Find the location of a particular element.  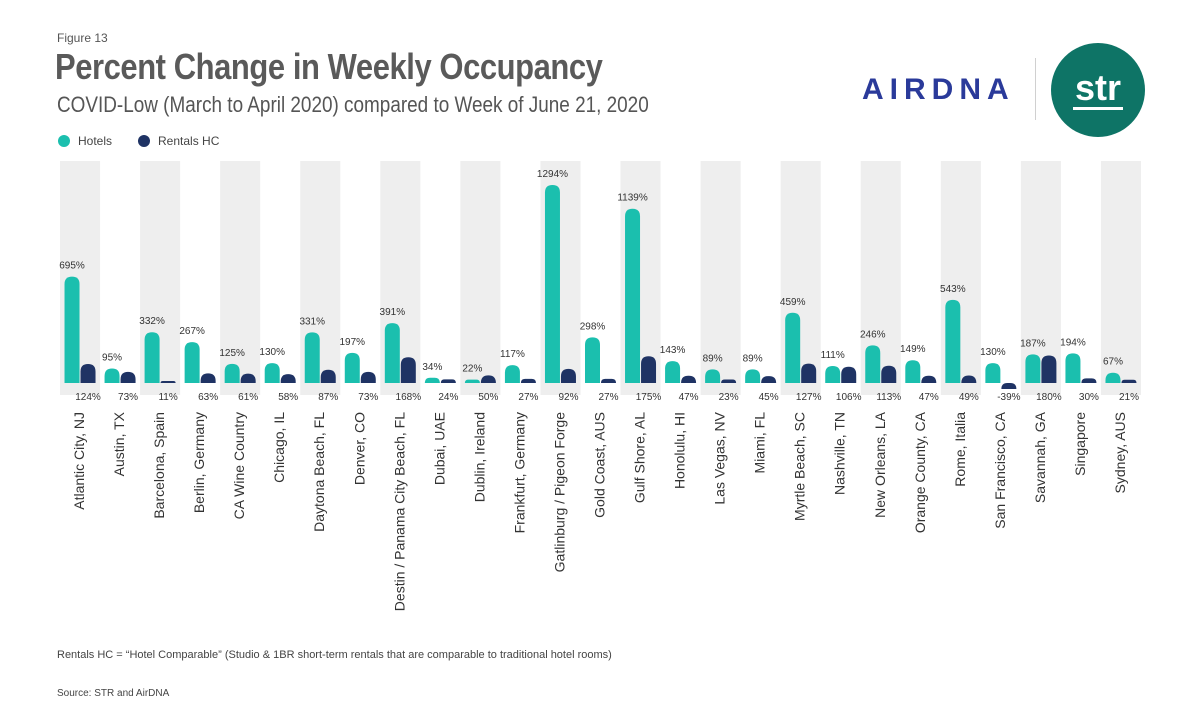

str-logo: str is located at coordinates (1098, 90).